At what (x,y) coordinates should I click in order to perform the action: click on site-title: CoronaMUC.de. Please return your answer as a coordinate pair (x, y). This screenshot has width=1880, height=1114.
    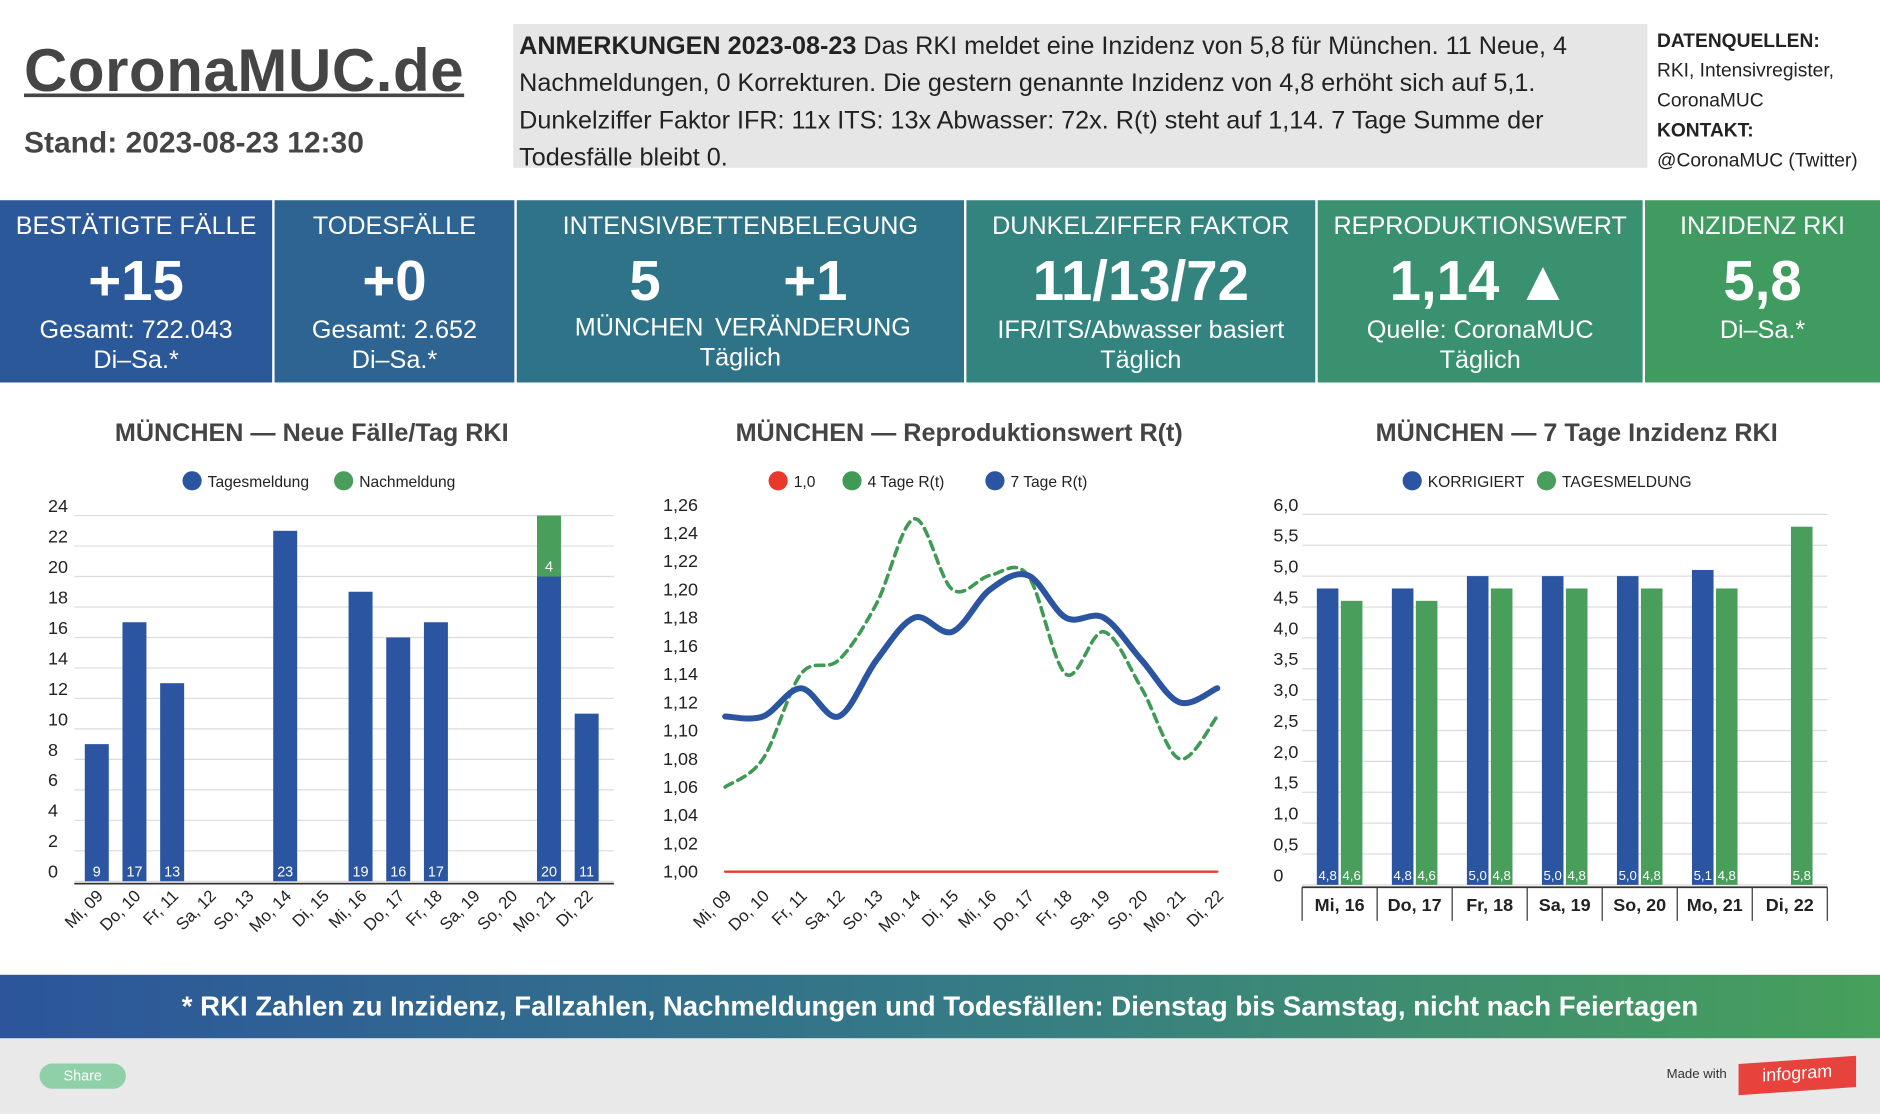
    Looking at the image, I should click on (244, 71).